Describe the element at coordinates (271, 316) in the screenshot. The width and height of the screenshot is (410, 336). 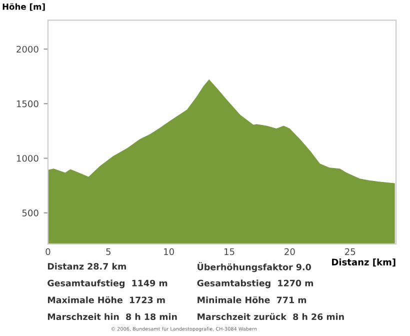
I see `text: Marschzeit zurück 8 h 26 min` at that location.